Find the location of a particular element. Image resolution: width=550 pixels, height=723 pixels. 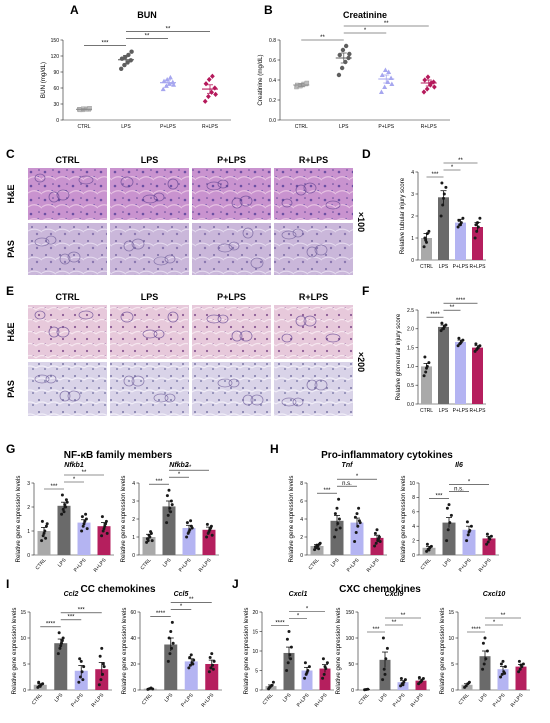

hist-col-label-e-1: LPS is located at coordinates (150, 297).